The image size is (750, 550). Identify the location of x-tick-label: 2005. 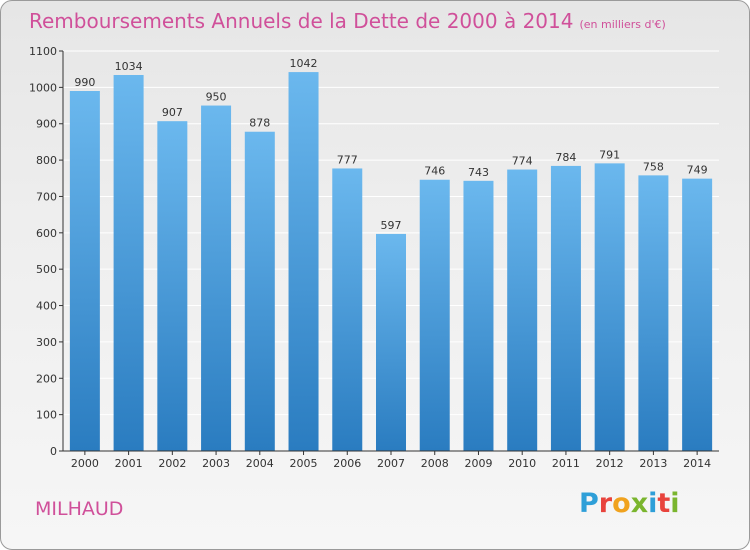
(304, 463).